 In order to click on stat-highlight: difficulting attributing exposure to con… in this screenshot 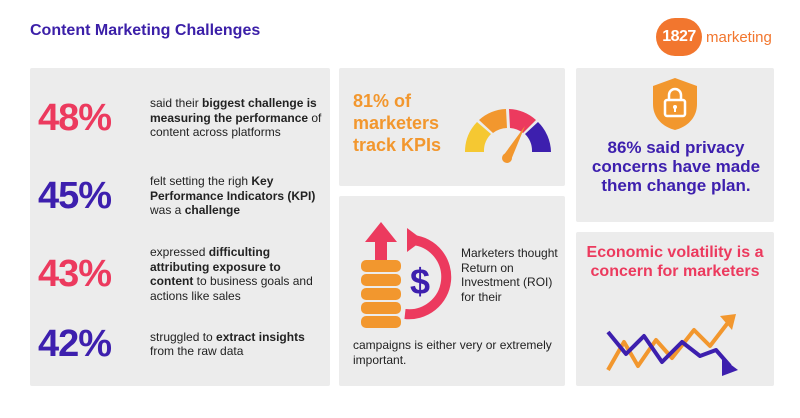, I will do `click(215, 266)`.